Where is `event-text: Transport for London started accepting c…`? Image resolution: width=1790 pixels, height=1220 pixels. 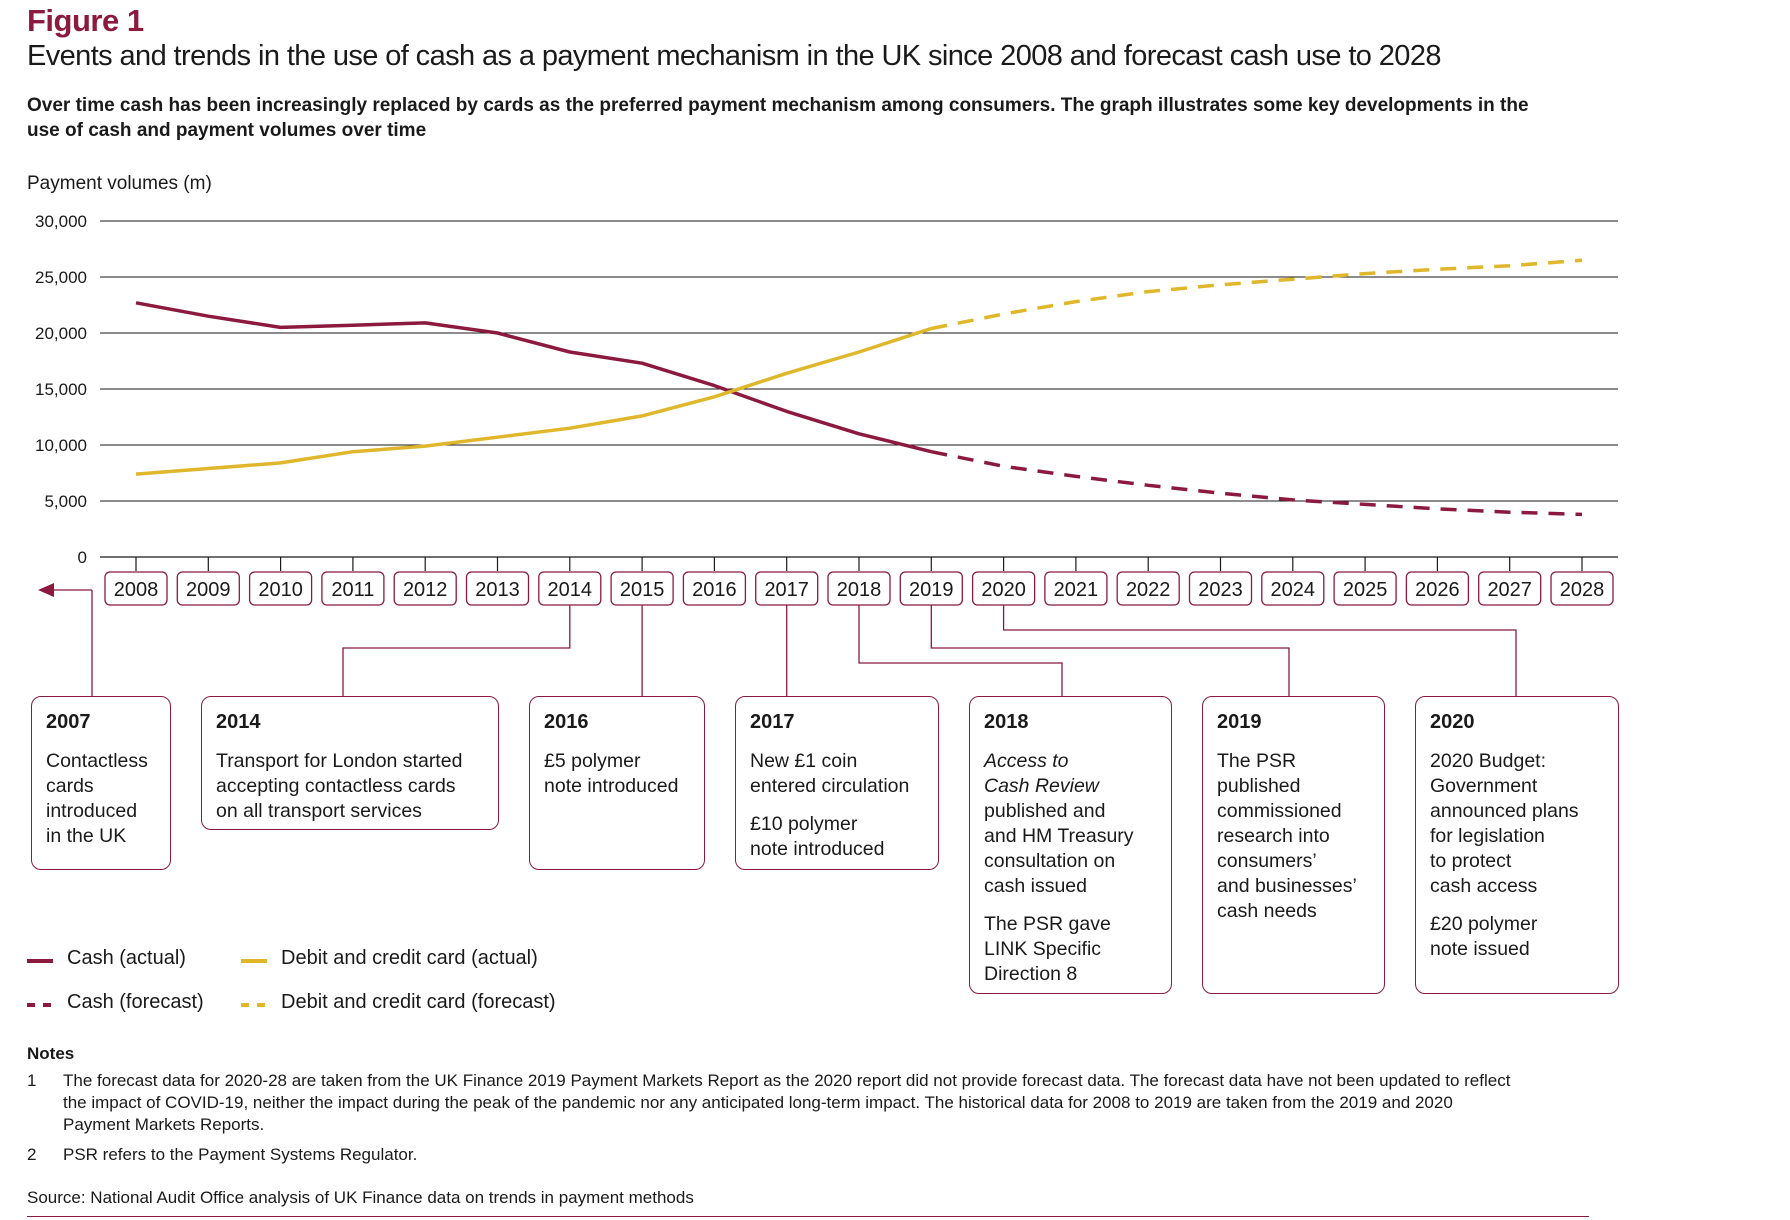
event-text: Transport for London started accepting c… is located at coordinates (339, 786).